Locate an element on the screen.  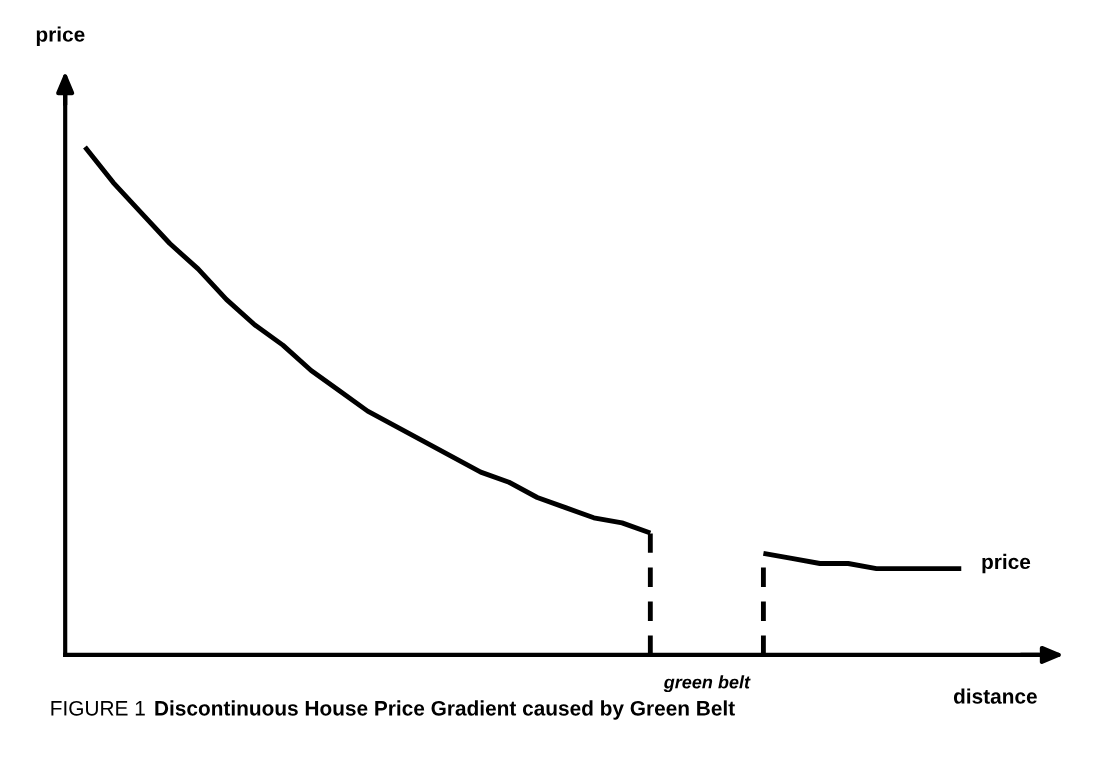
text: Discontinuous House Price Gradient caused by Green Belt is located at coordinates (445, 710).